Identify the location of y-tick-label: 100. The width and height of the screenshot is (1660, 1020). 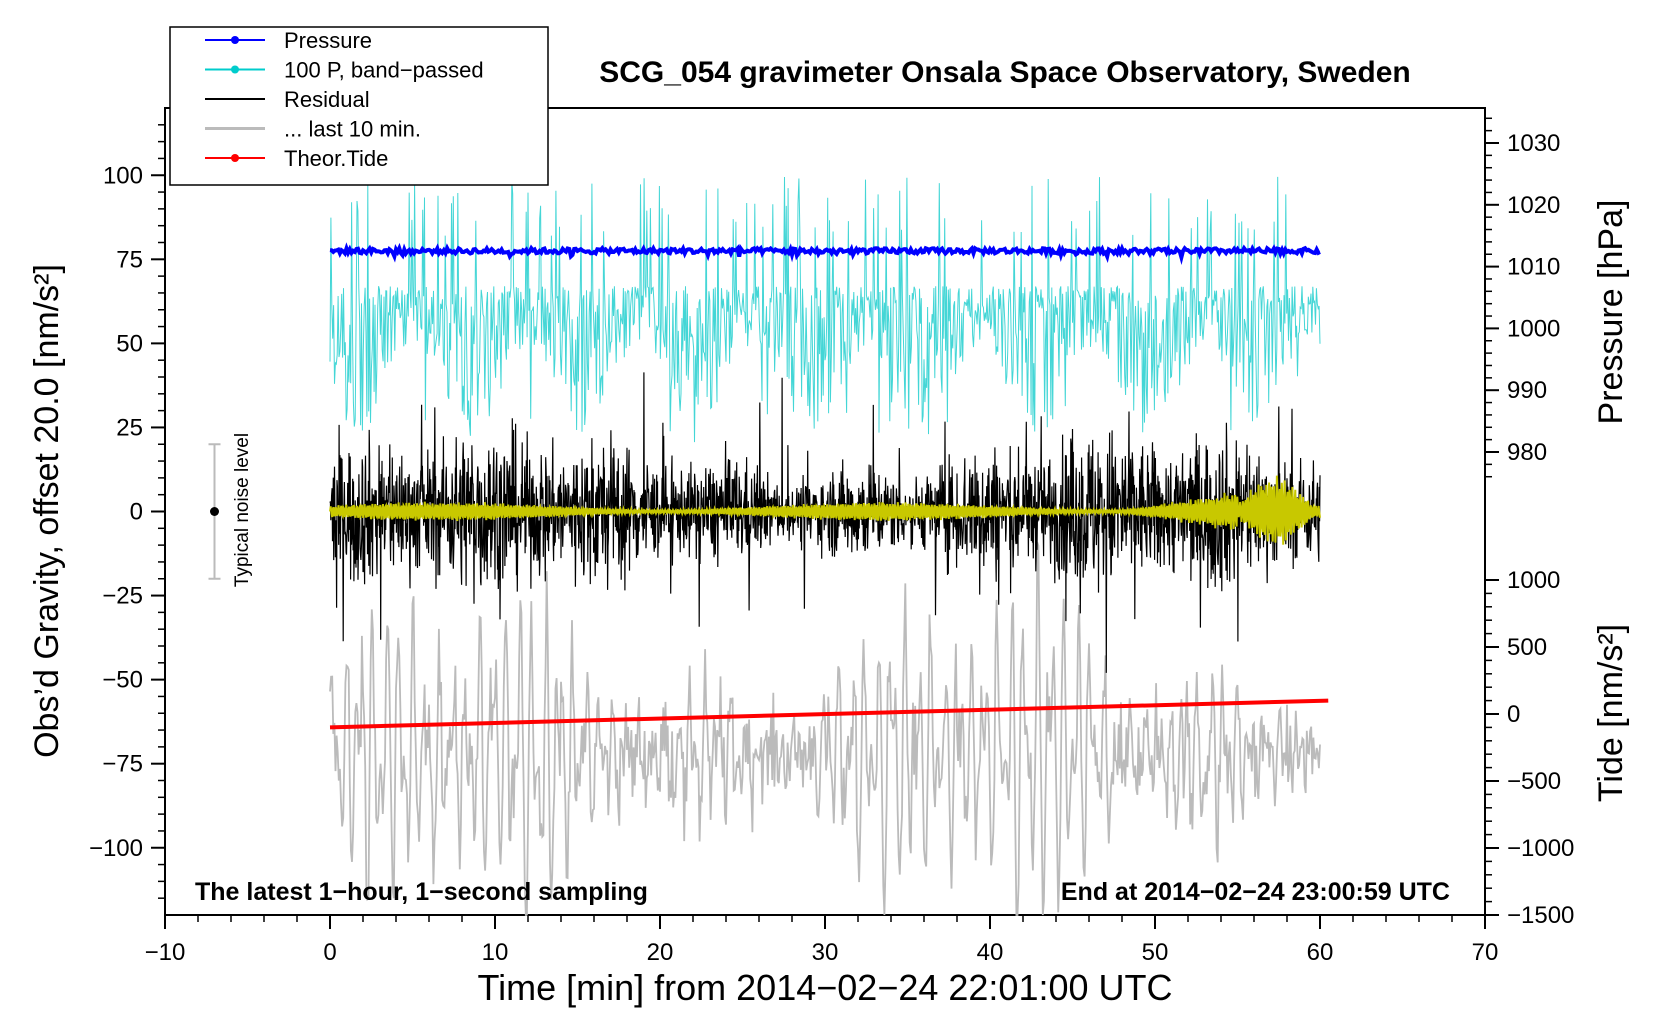
(123, 175).